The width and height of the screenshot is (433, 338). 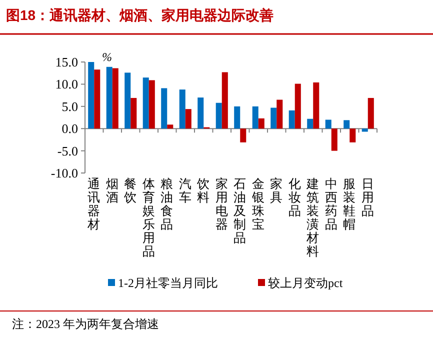 What do you see at coordinates (331, 204) in the screenshot?
I see `x-tick-label: 中西药品` at bounding box center [331, 204].